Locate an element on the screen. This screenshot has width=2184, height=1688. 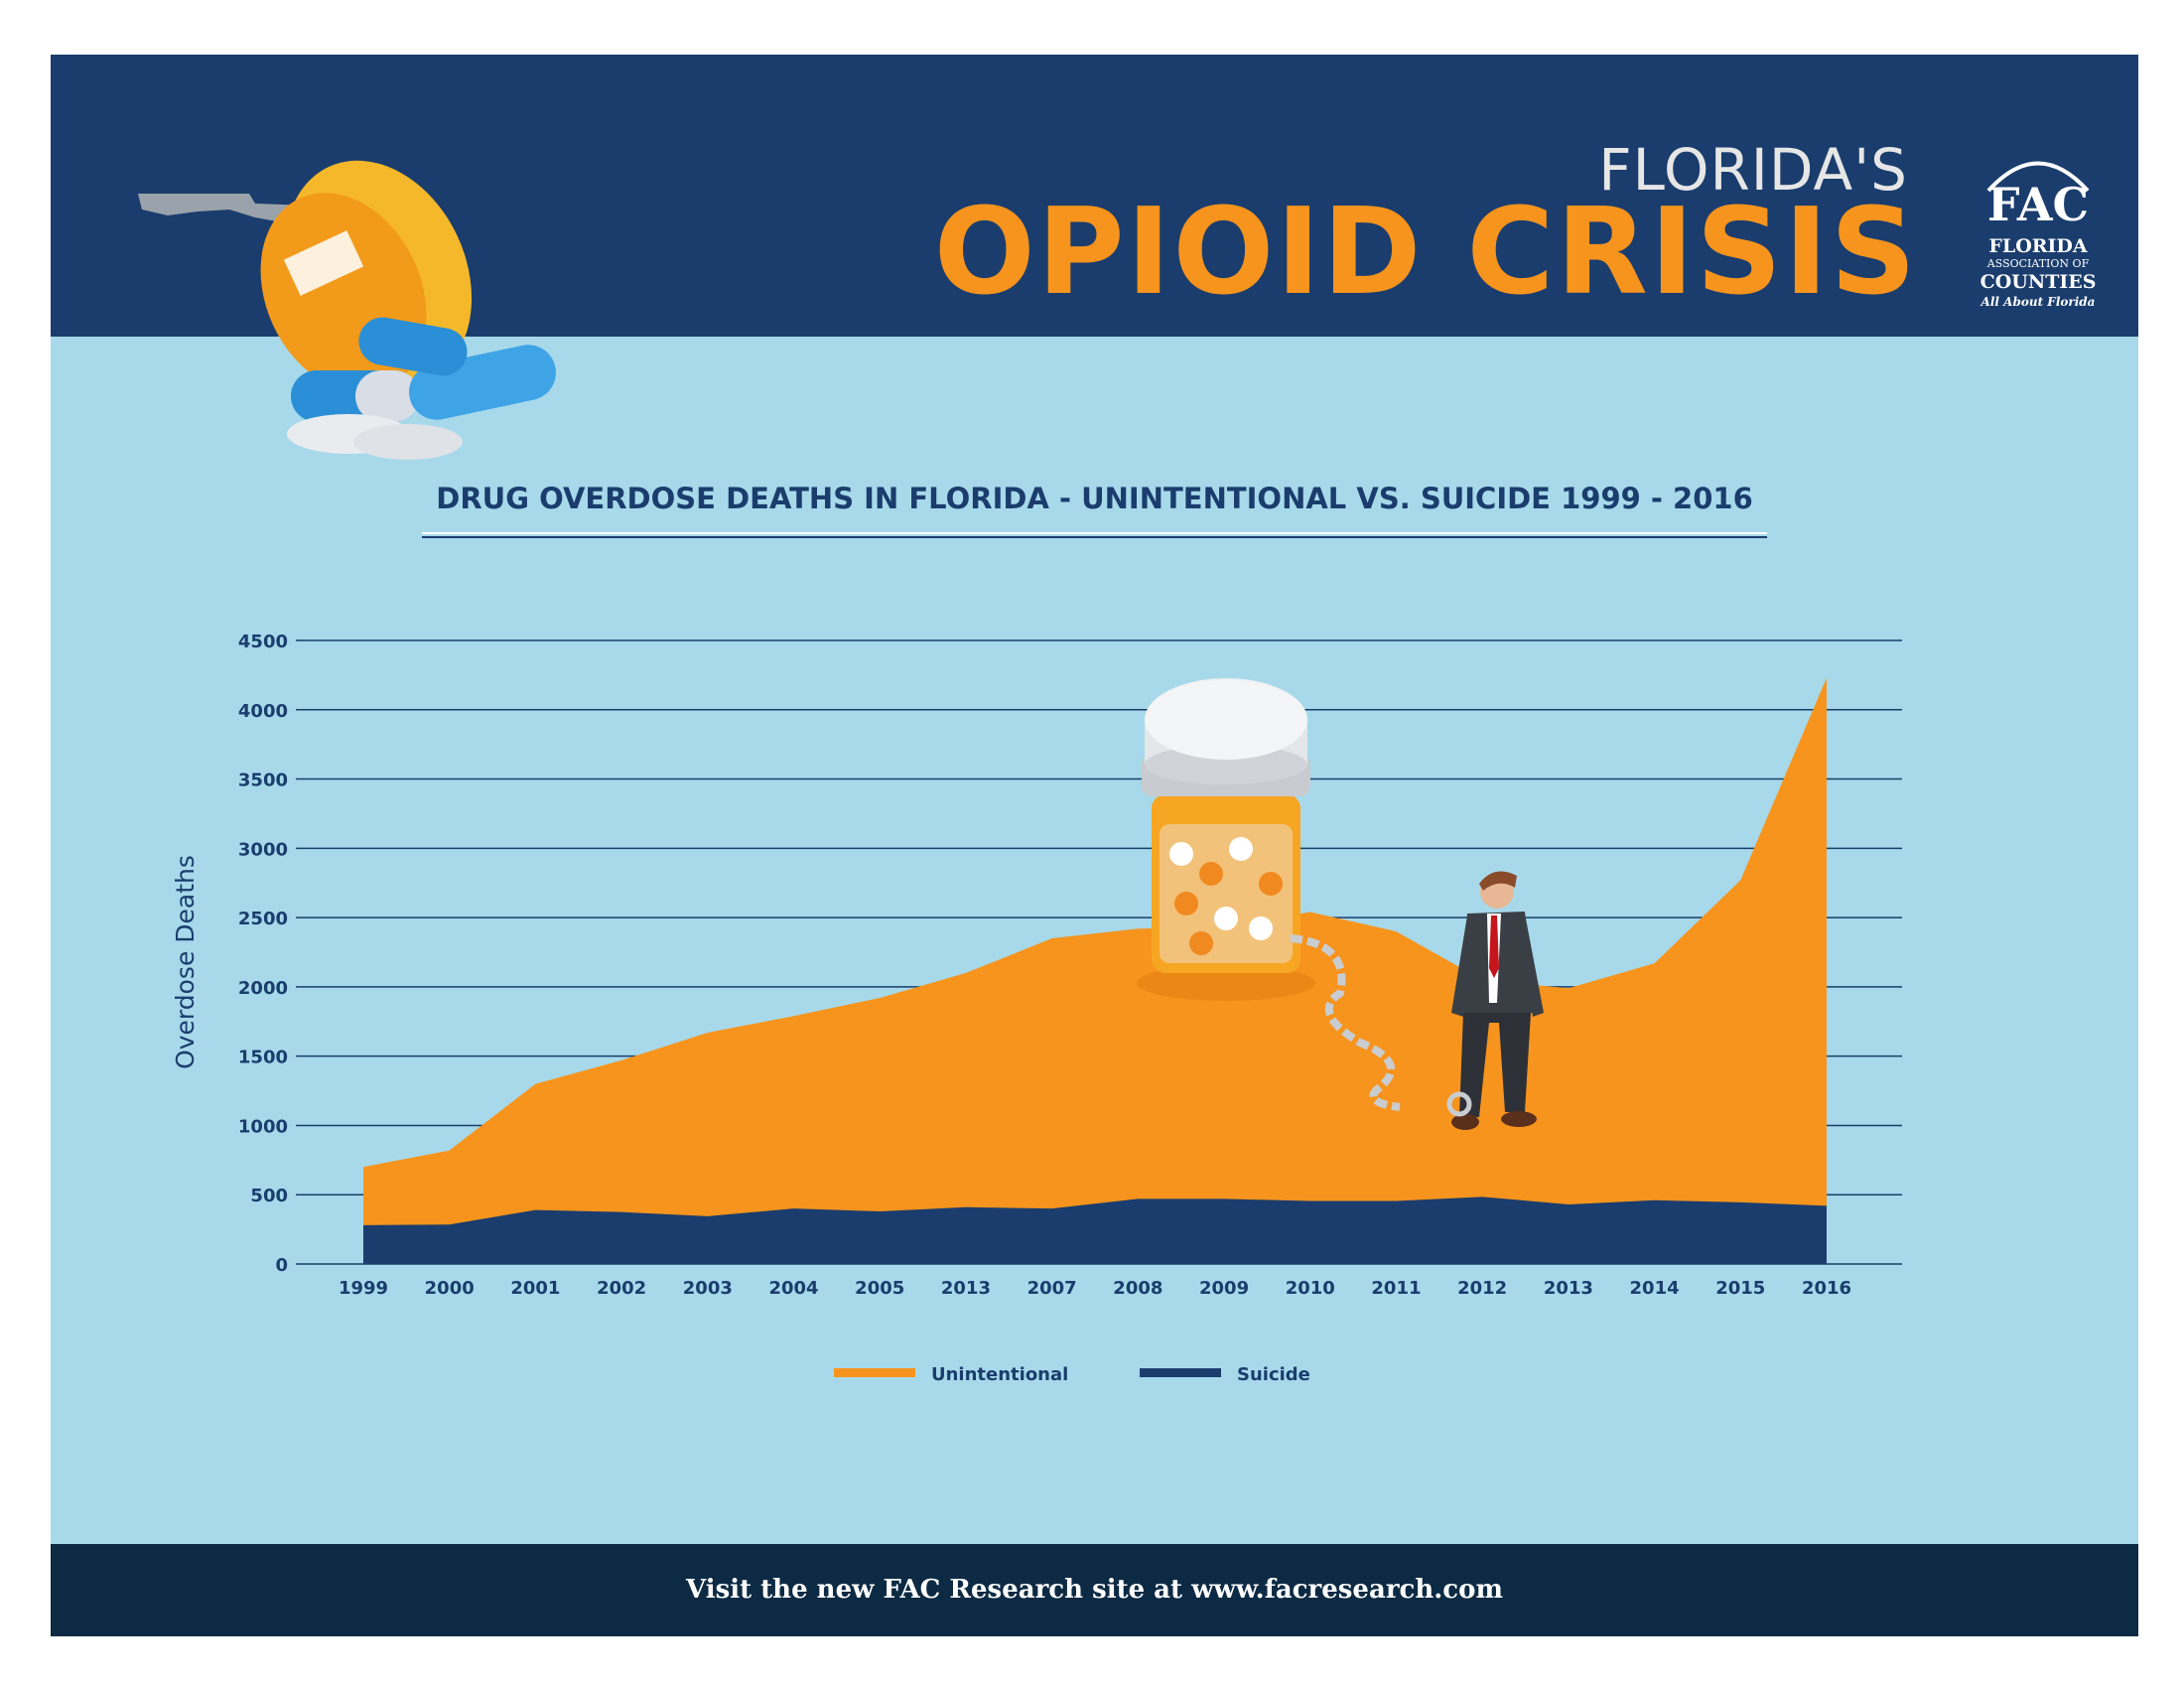
man-chained-to-bottle-illustration is located at coordinates (1340, 904).